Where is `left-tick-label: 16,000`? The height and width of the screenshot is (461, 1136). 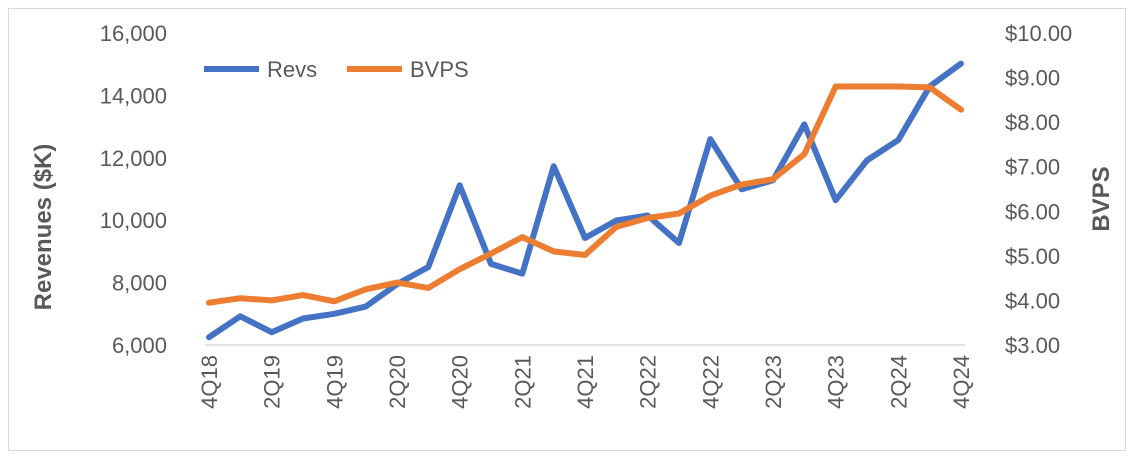
left-tick-label: 16,000 is located at coordinates (133, 33).